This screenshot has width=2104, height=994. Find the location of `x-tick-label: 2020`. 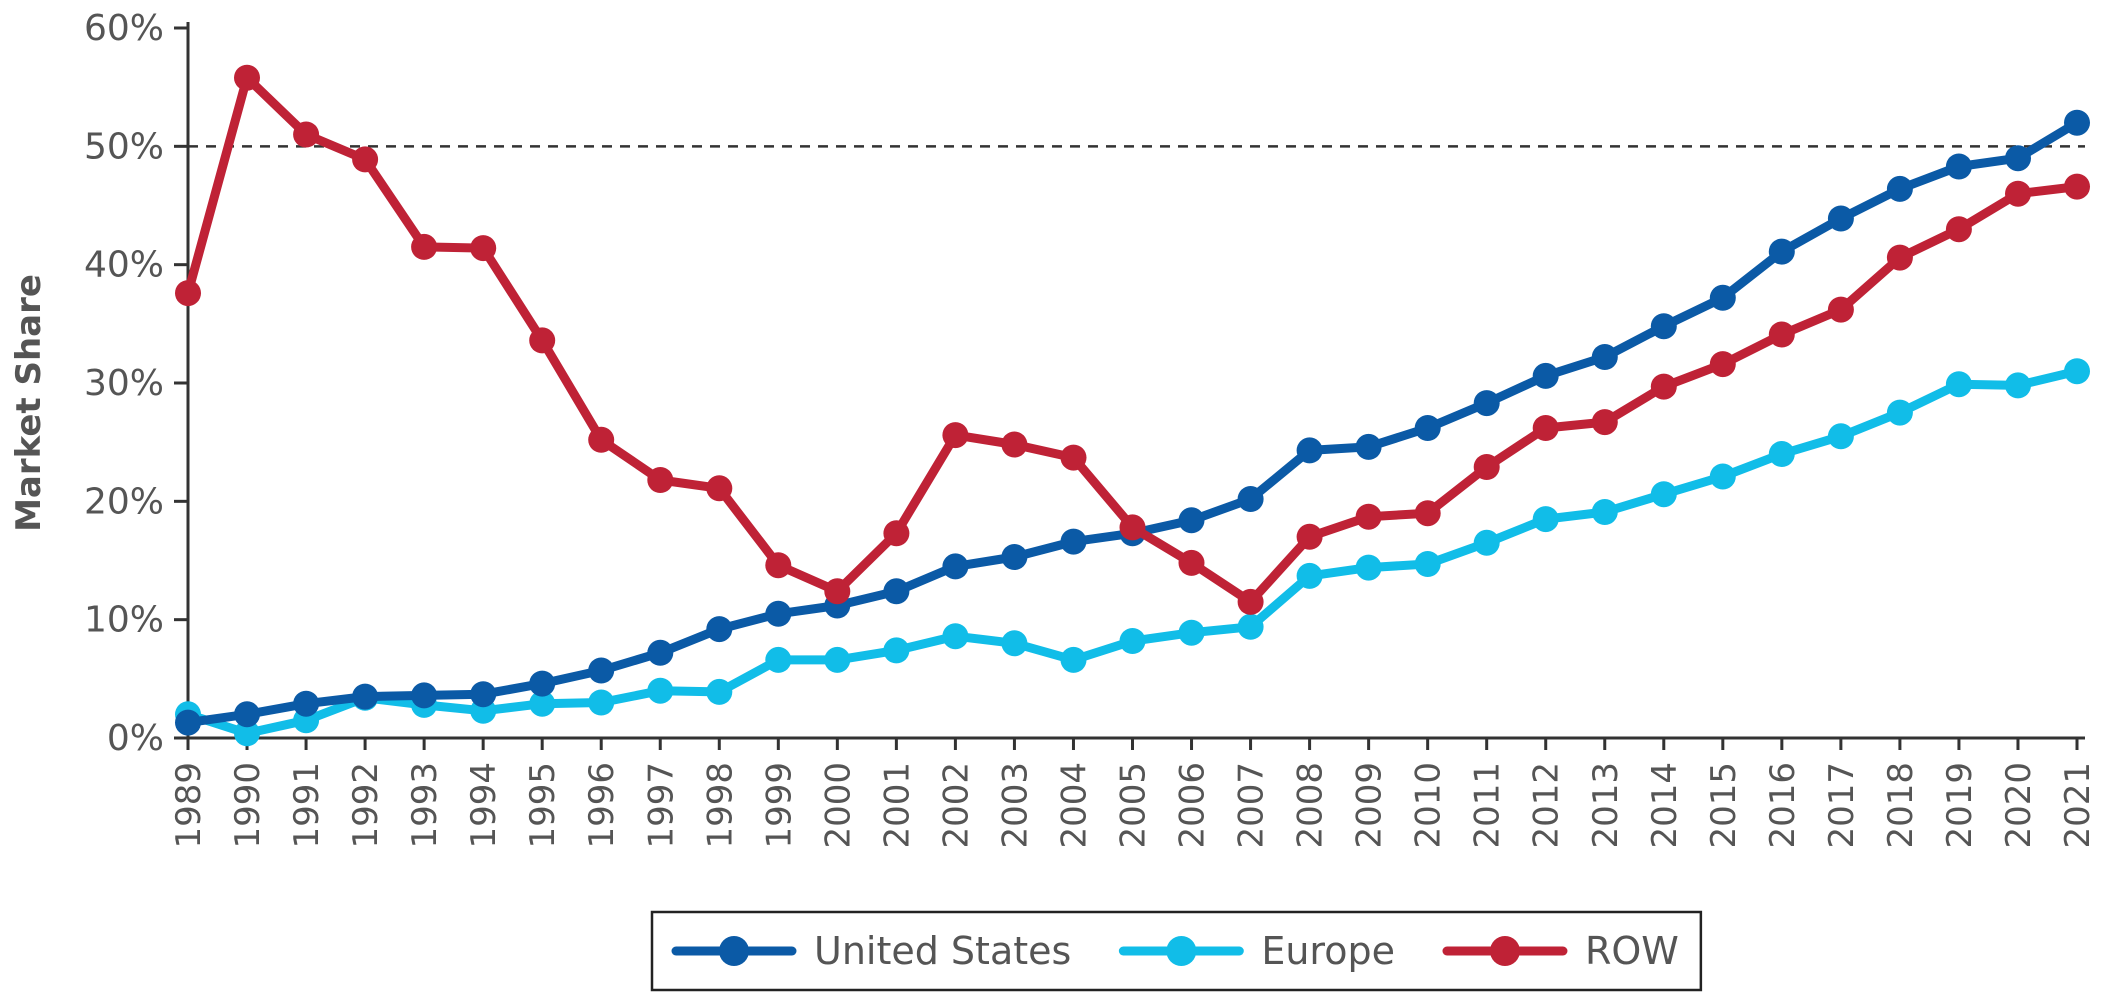

x-tick-label: 2020 is located at coordinates (2019, 805).